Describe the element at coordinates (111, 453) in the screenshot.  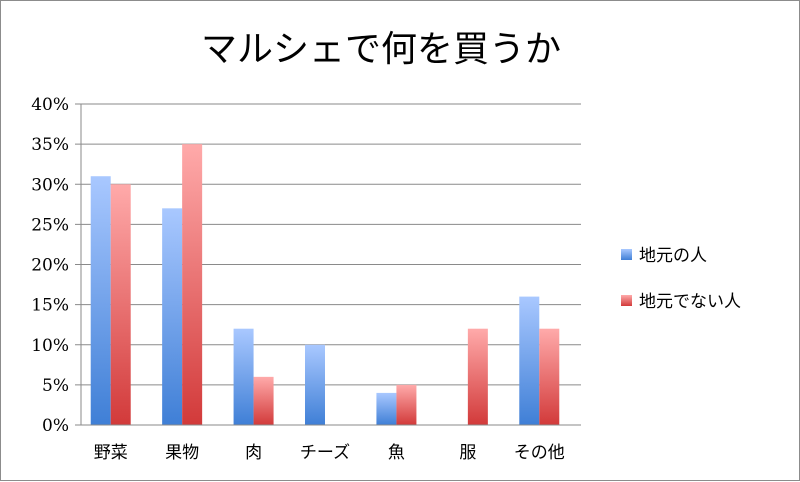
I see `x-tick-label: 野菜` at that location.